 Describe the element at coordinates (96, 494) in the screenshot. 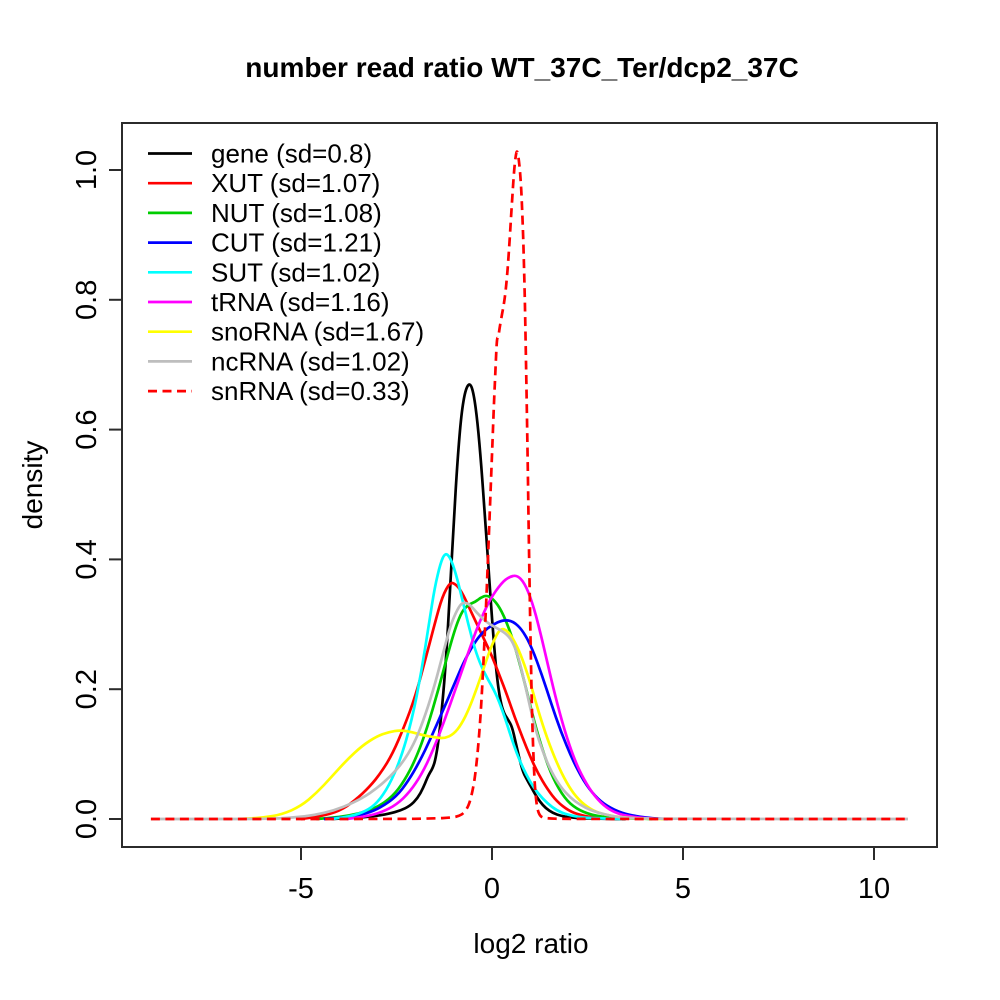

I see `y-axis: 0.0 0.2 0.4 0.6 0.8 1.0` at that location.